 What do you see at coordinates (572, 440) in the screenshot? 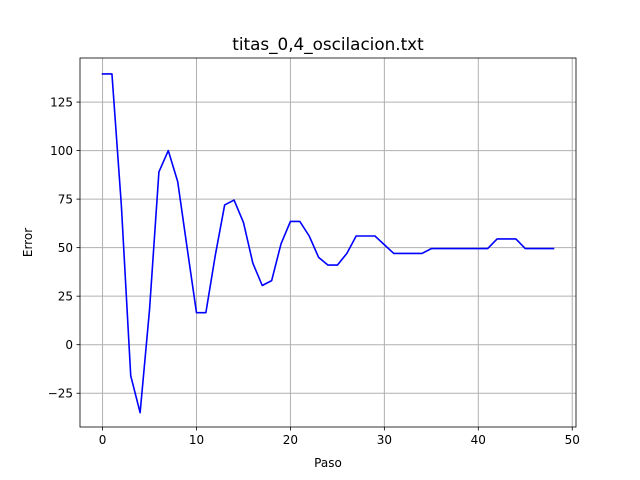
I see `x-tick-label: 50` at bounding box center [572, 440].